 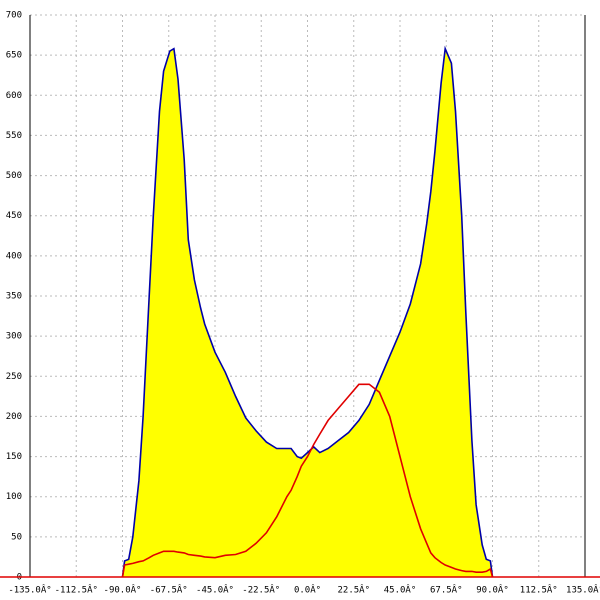 What do you see at coordinates (14, 216) in the screenshot?
I see `y-tick-label: 450` at bounding box center [14, 216].